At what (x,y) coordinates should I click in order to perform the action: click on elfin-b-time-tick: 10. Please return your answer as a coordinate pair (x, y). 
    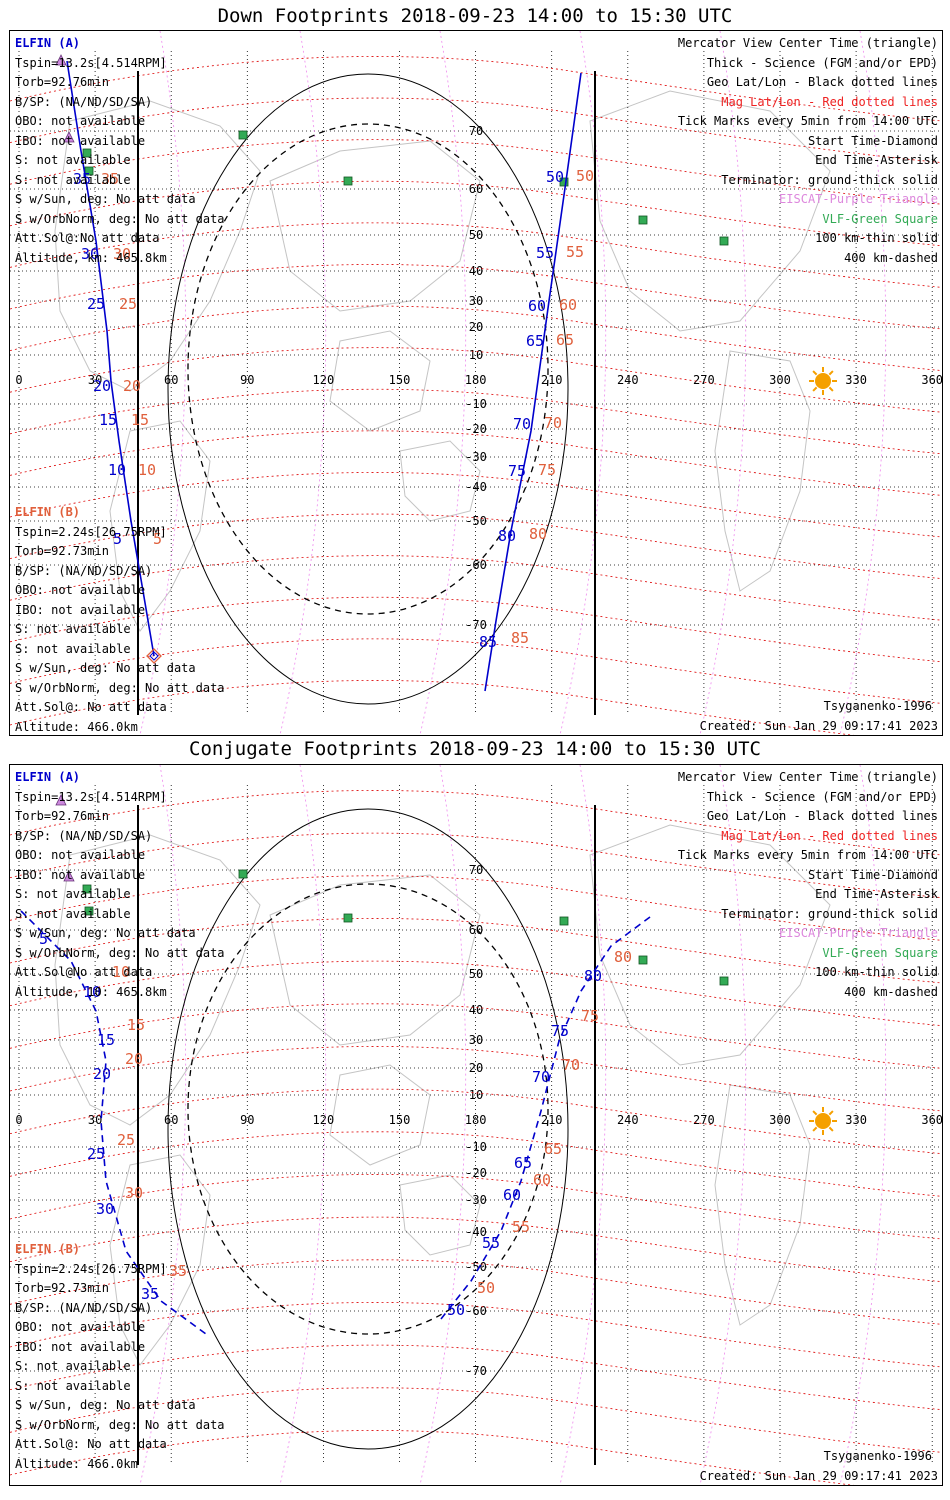
    Looking at the image, I should click on (147, 470).